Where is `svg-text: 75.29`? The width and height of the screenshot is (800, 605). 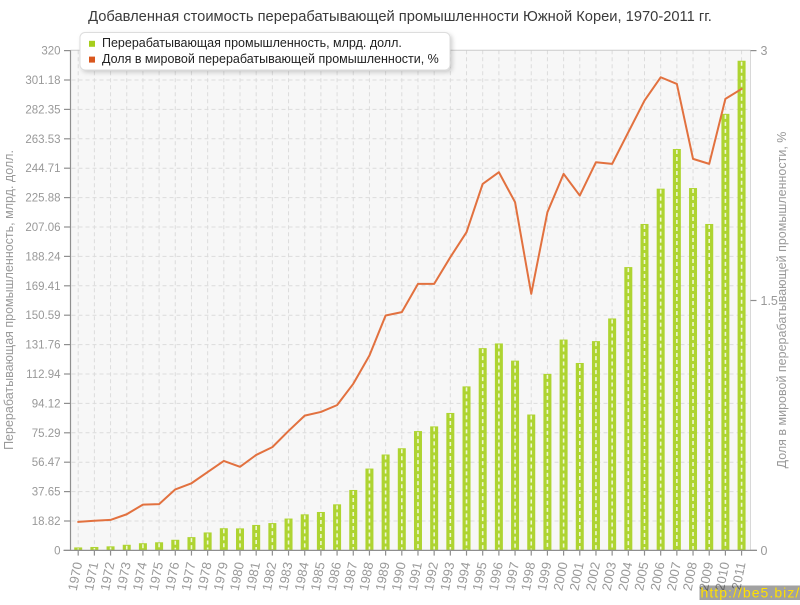 svg-text: 75.29 is located at coordinates (46, 434).